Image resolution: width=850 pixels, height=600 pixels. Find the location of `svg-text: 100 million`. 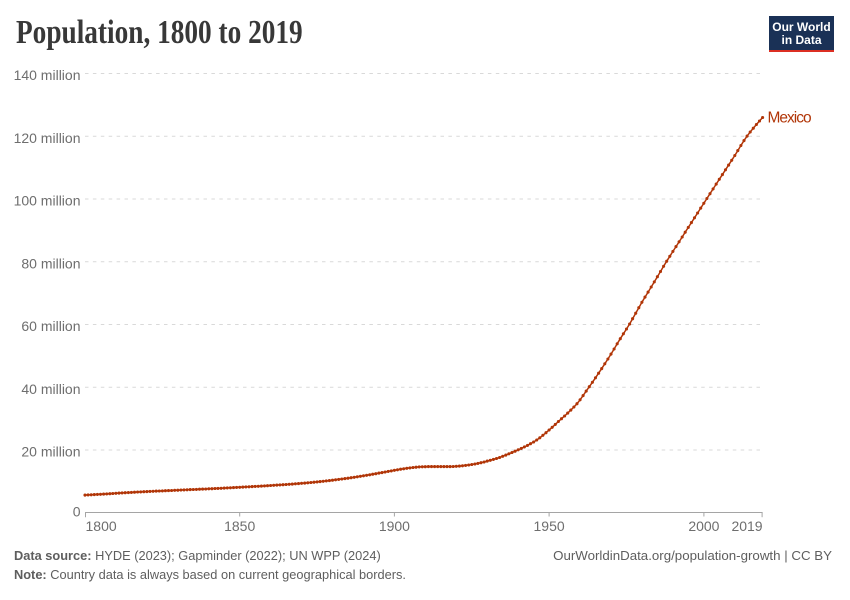

svg-text: 100 million is located at coordinates (47, 201).